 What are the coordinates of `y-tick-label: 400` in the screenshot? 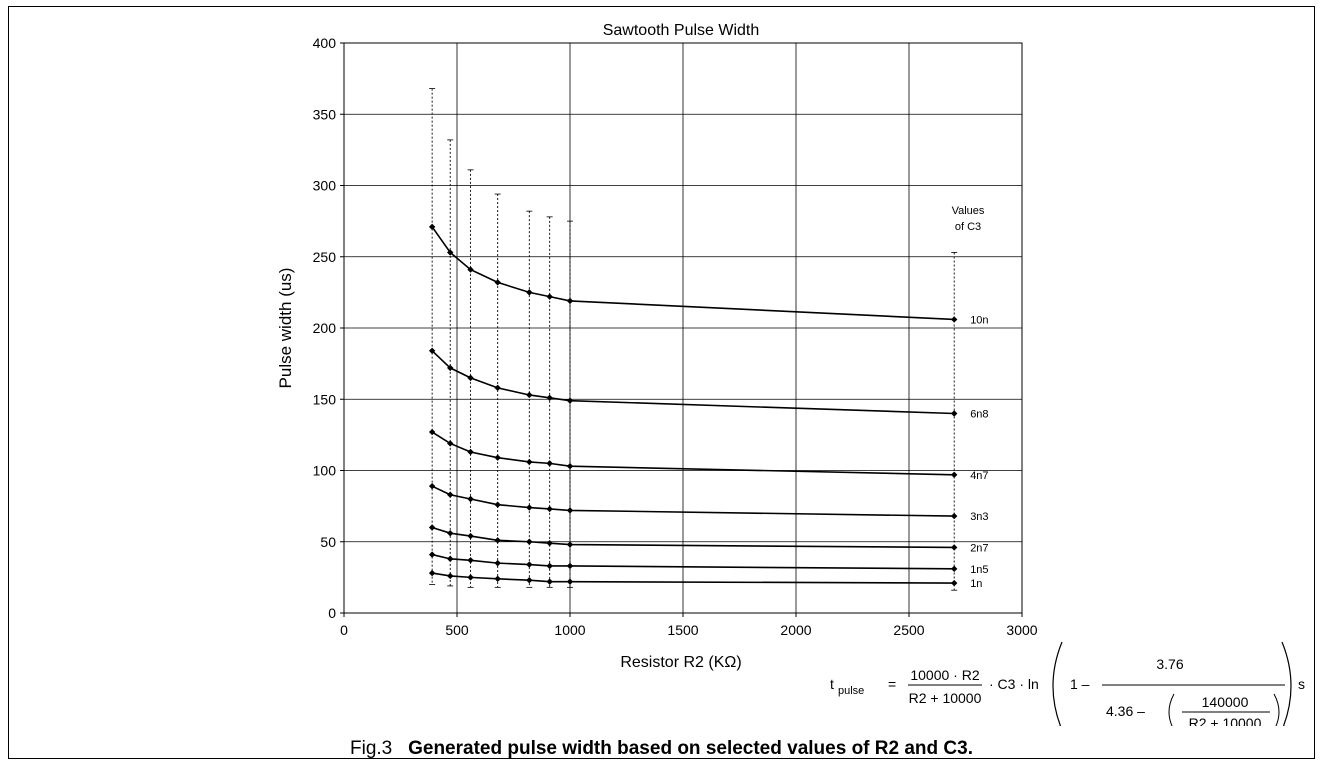 It's located at (325, 43).